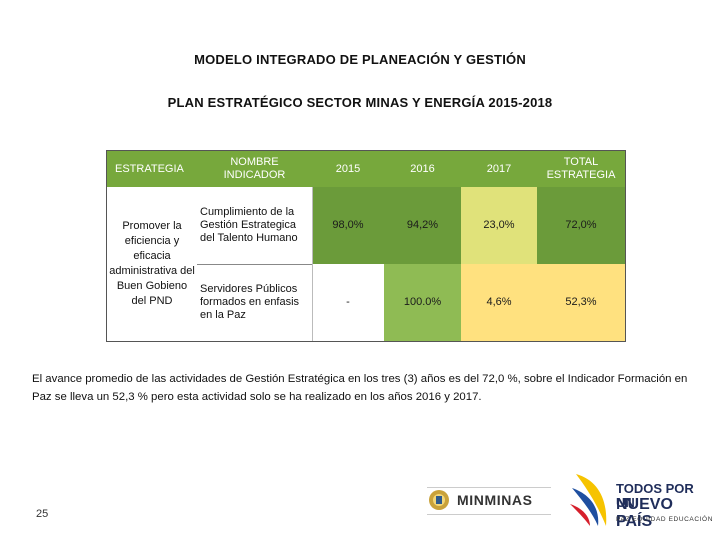  Describe the element at coordinates (499, 302) in the screenshot. I see `value-cell: 4,6%` at that location.